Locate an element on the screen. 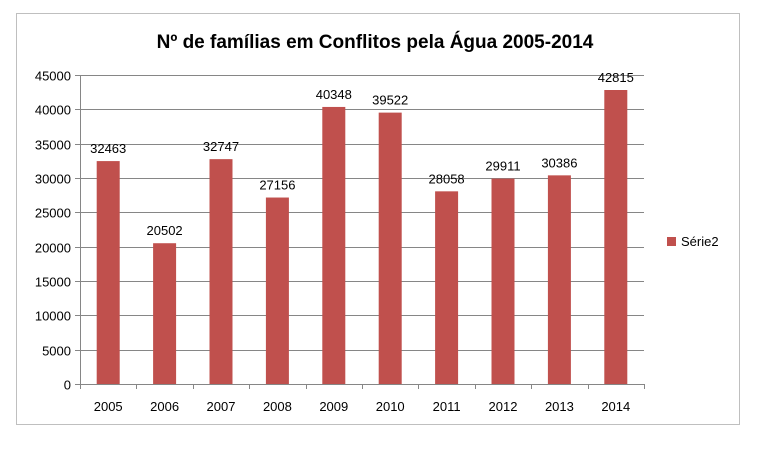  x-axis: 2005 2006 2007 2008 2009 2010 2011 2012 2013 2014 is located at coordinates (362, 399).